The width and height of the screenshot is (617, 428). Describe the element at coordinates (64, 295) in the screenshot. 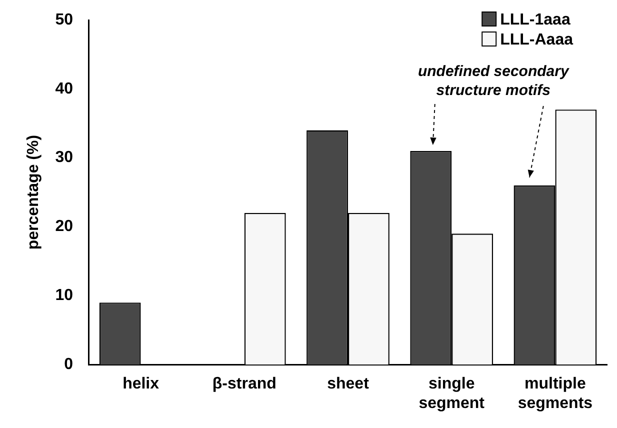

I see `y-tick-label: 10` at that location.